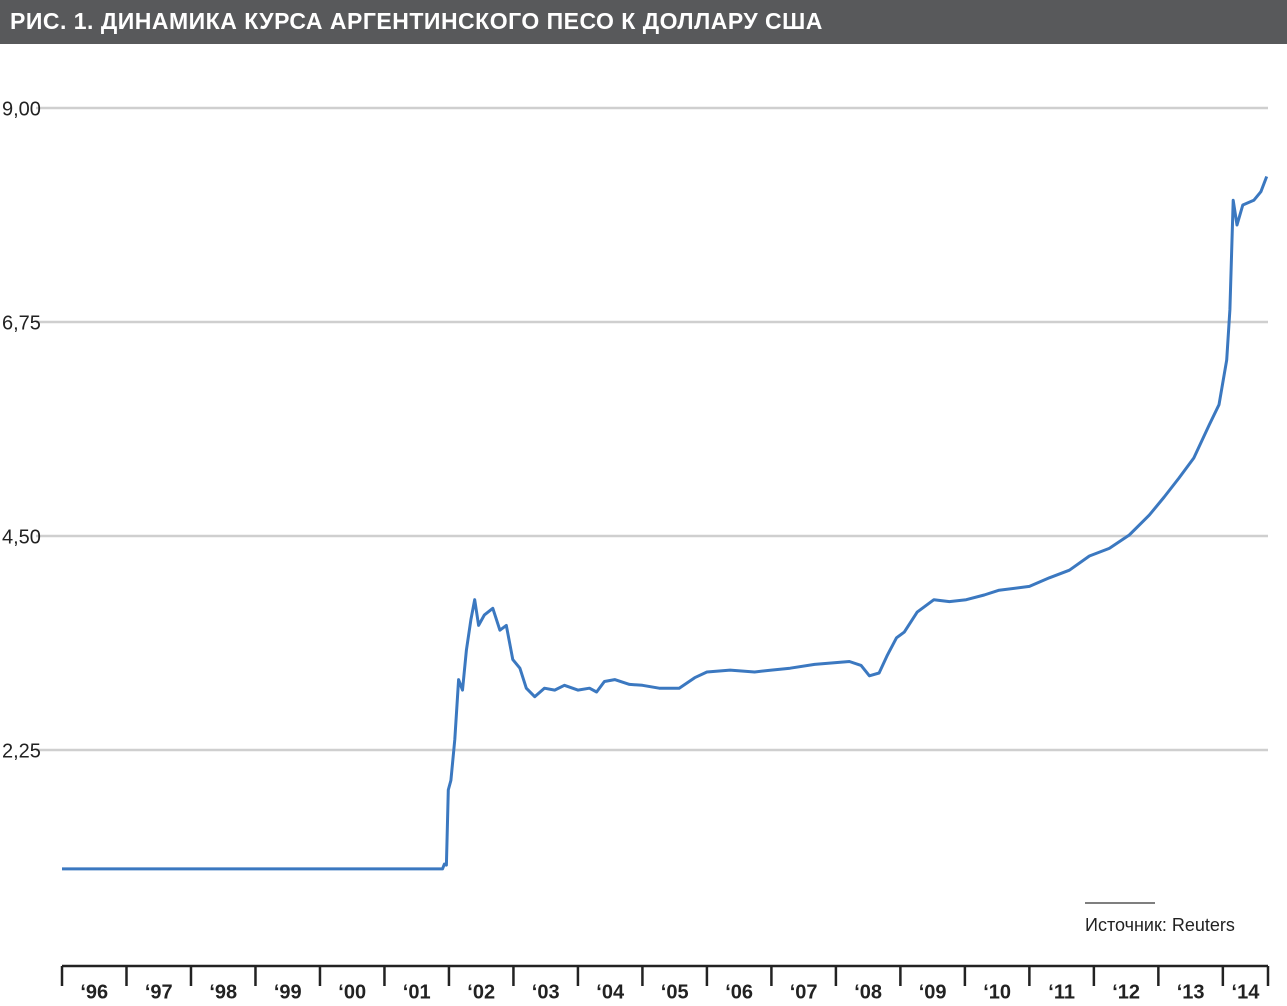 The height and width of the screenshot is (1006, 1287). I want to click on y-tick-label: 2,25, so click(21, 751).